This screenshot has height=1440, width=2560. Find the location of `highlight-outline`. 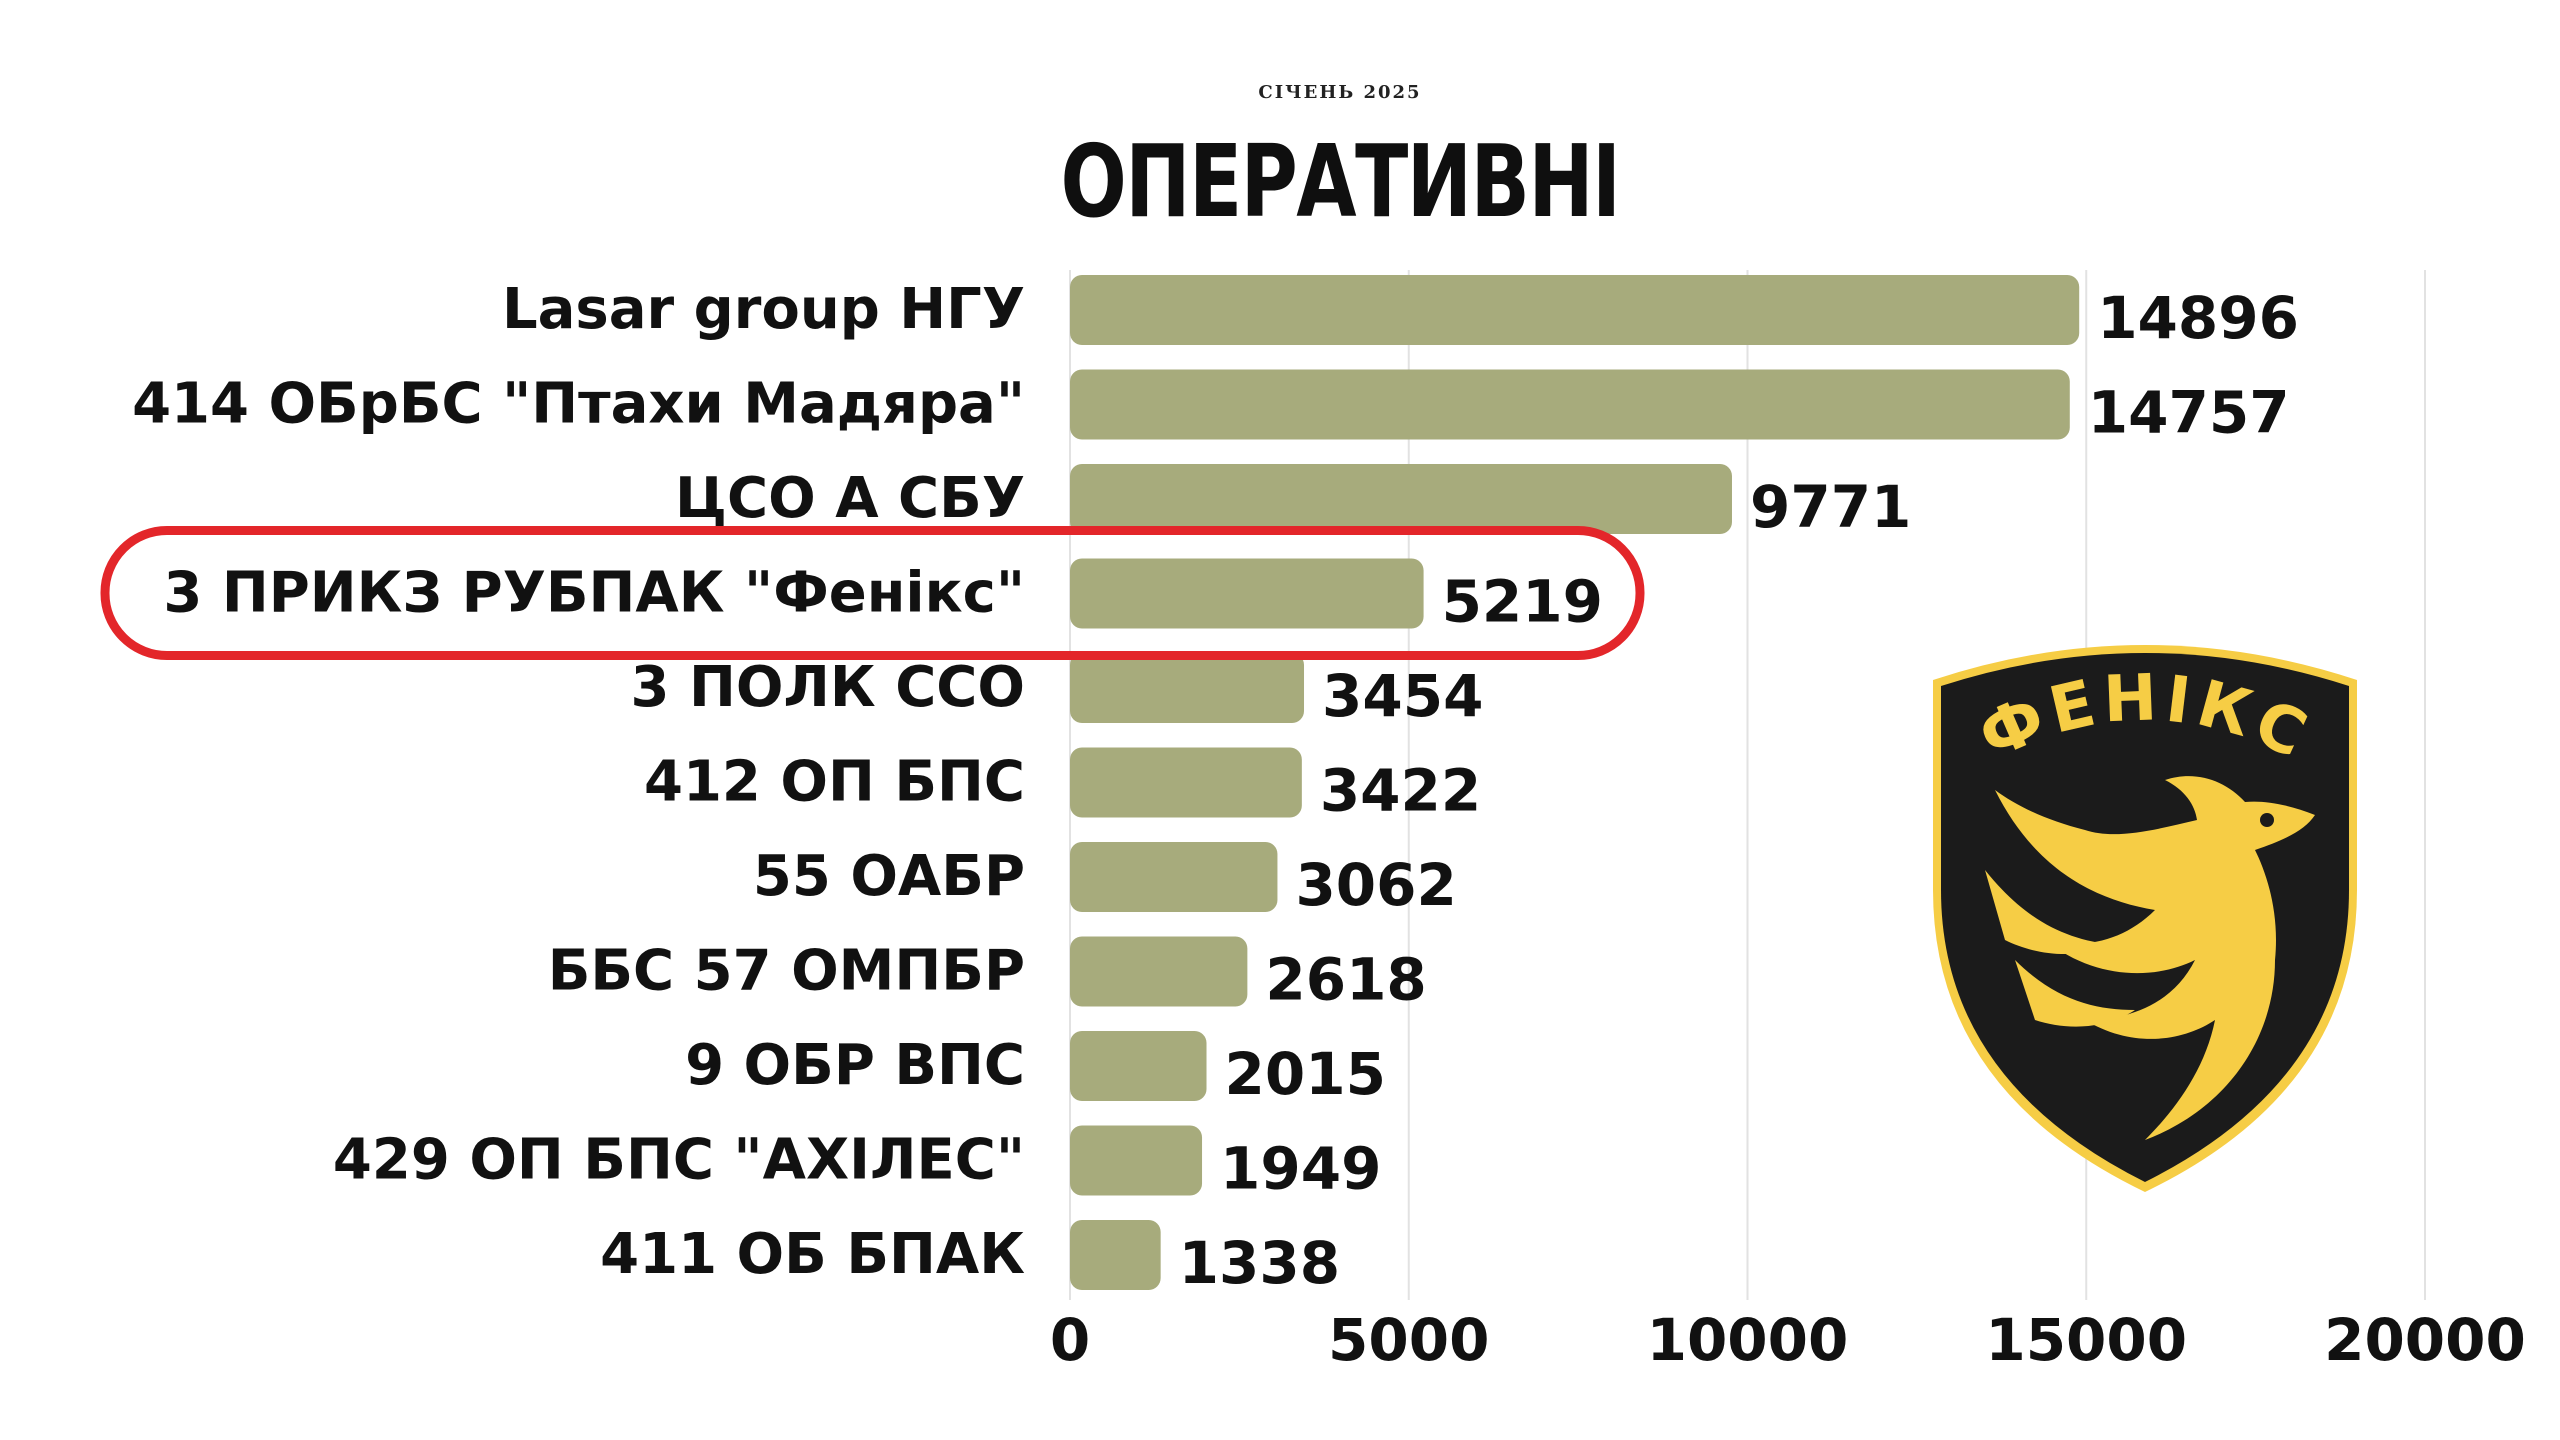

highlight-outline is located at coordinates (872, 593).